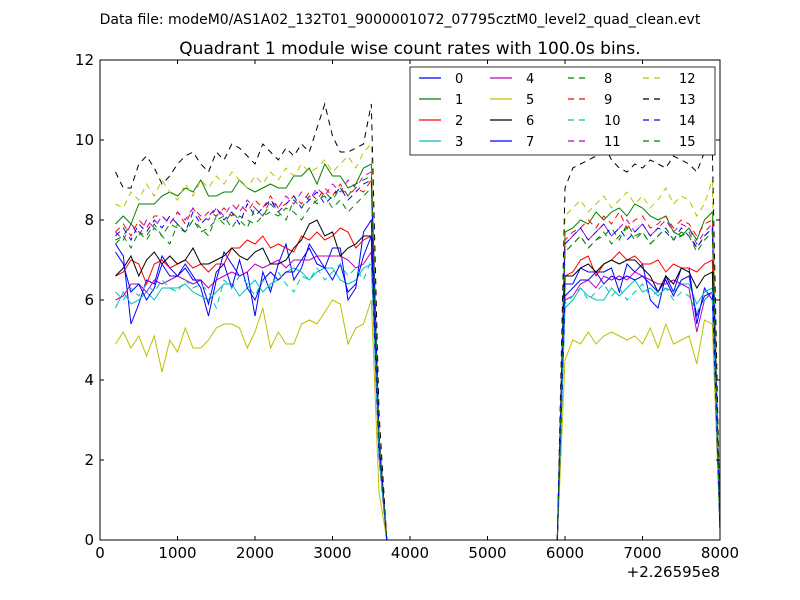 Image resolution: width=800 pixels, height=600 pixels. I want to click on x-tick-label: 2000, so click(255, 553).